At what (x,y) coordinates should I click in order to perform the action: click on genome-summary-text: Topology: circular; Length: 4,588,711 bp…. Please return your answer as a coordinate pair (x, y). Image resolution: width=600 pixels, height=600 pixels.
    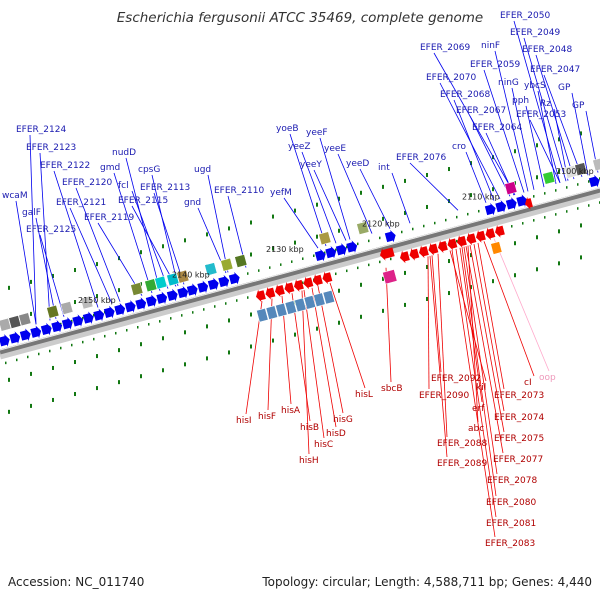
    Looking at the image, I should click on (426, 582).